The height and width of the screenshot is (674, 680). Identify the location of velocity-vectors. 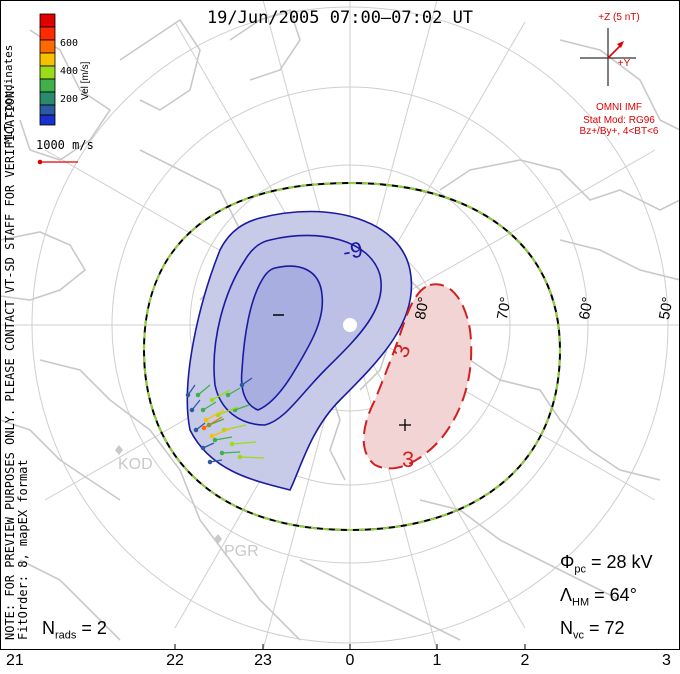
(225, 421).